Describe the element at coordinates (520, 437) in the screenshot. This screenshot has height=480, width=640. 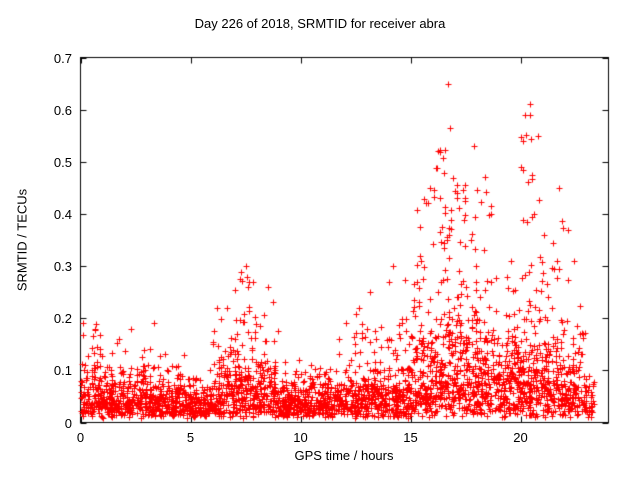
I see `x-tick-label: 20` at that location.